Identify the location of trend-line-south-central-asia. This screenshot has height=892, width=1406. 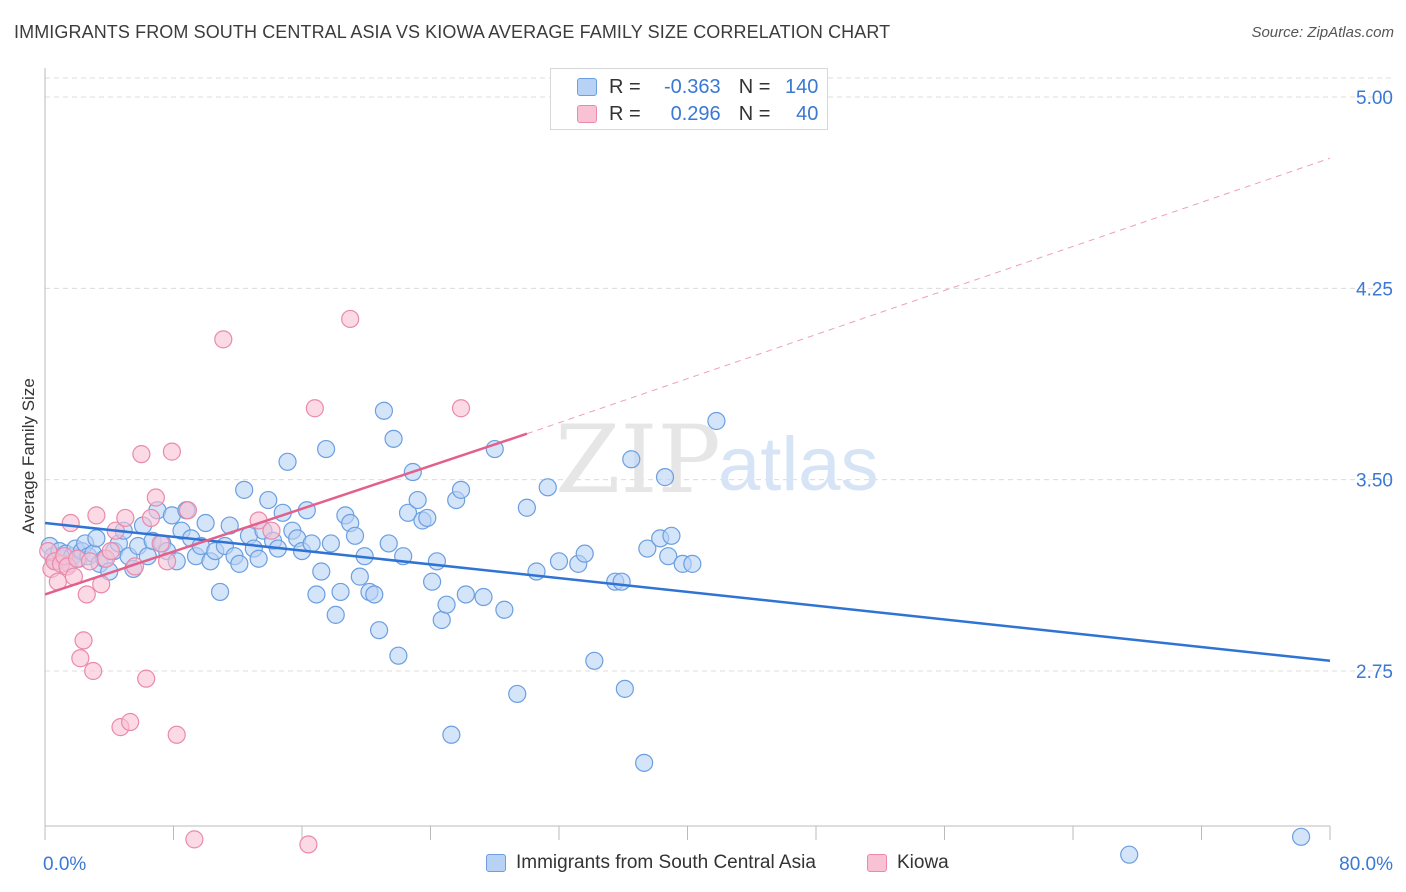
(687, 592).